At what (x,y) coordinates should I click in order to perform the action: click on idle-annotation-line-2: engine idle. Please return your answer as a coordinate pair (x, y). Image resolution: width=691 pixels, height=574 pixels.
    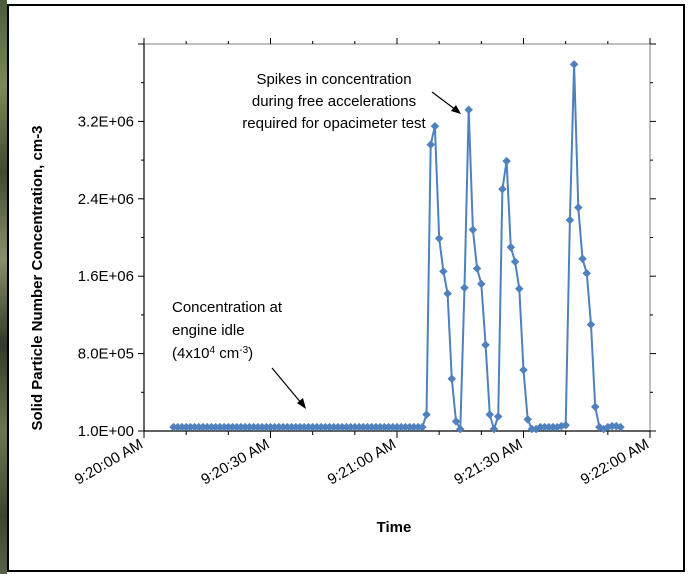
    Looking at the image, I should click on (208, 330).